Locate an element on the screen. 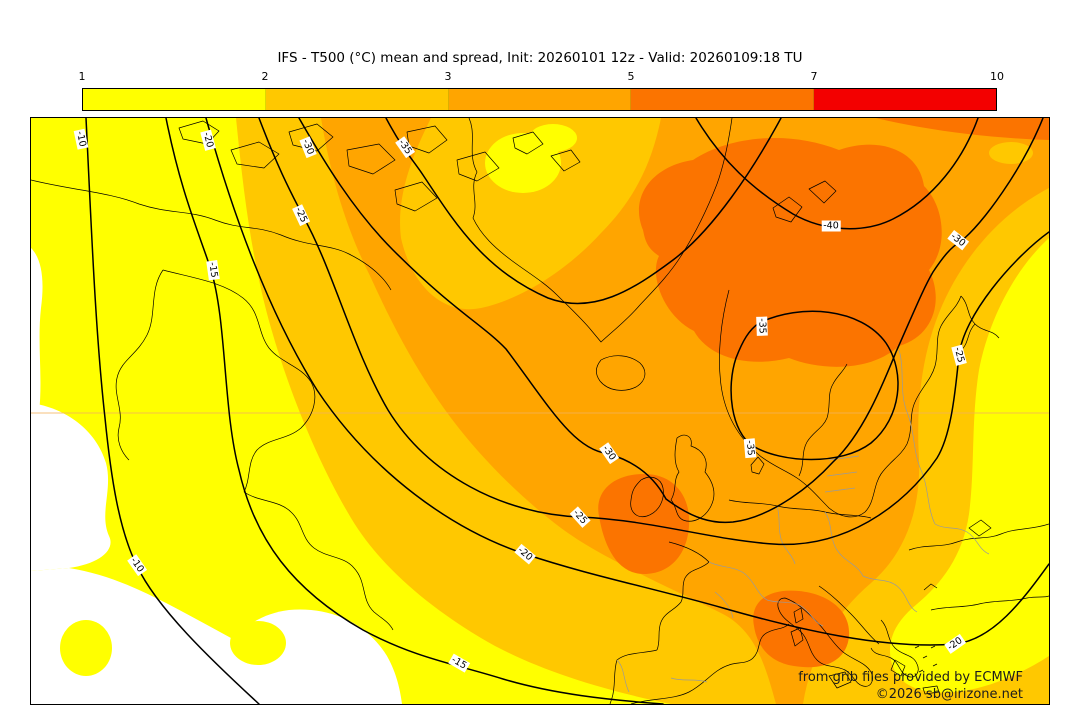  region-spread-5-7-top-right is located at coordinates (962, 129).